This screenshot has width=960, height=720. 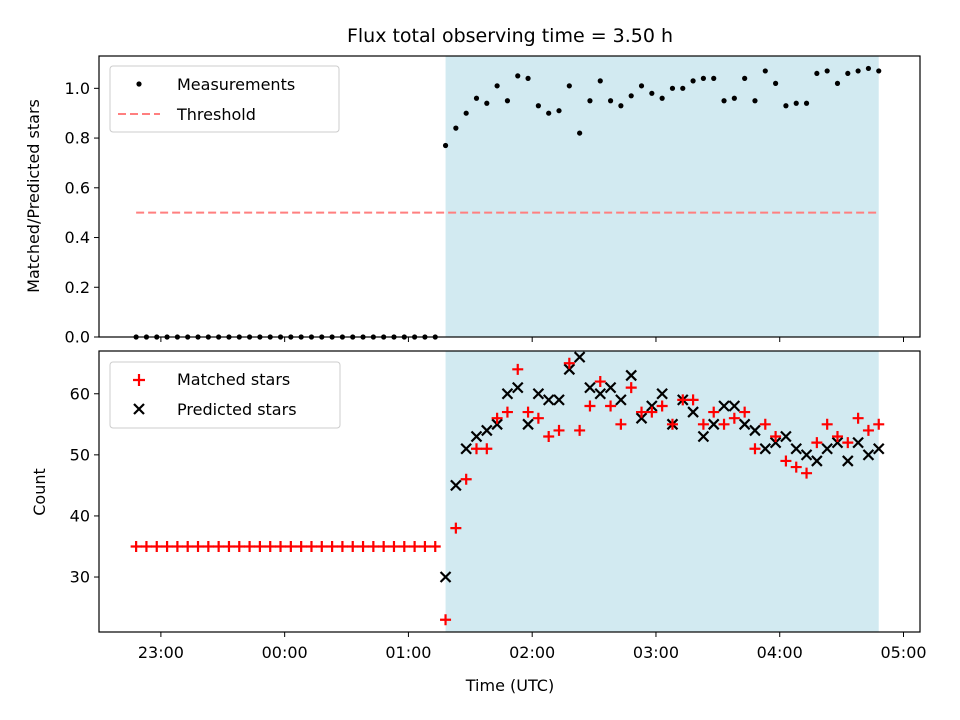 I want to click on legend-matched-marker, so click(x=139, y=380).